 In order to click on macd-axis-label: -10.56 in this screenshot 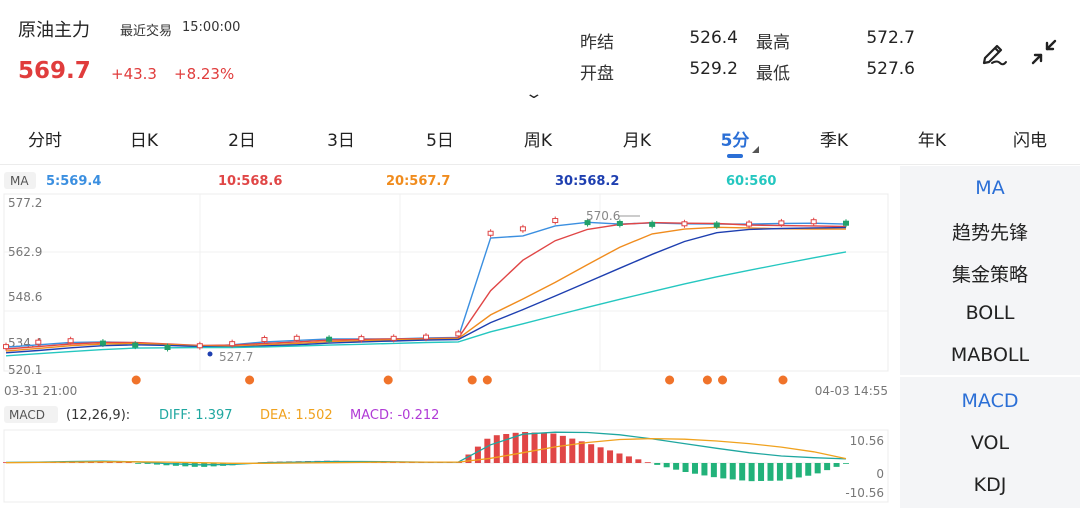, I will do `click(864, 493)`.